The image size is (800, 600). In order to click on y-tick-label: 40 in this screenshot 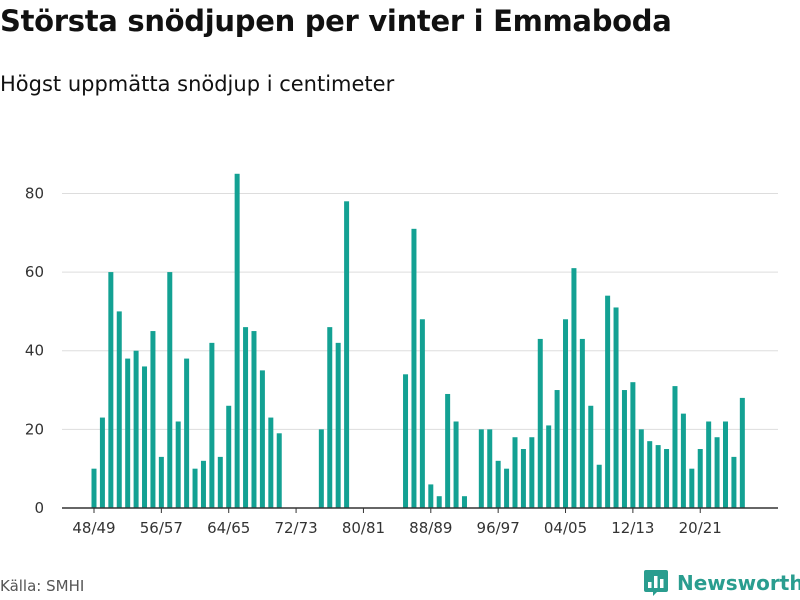, I will do `click(34, 351)`.